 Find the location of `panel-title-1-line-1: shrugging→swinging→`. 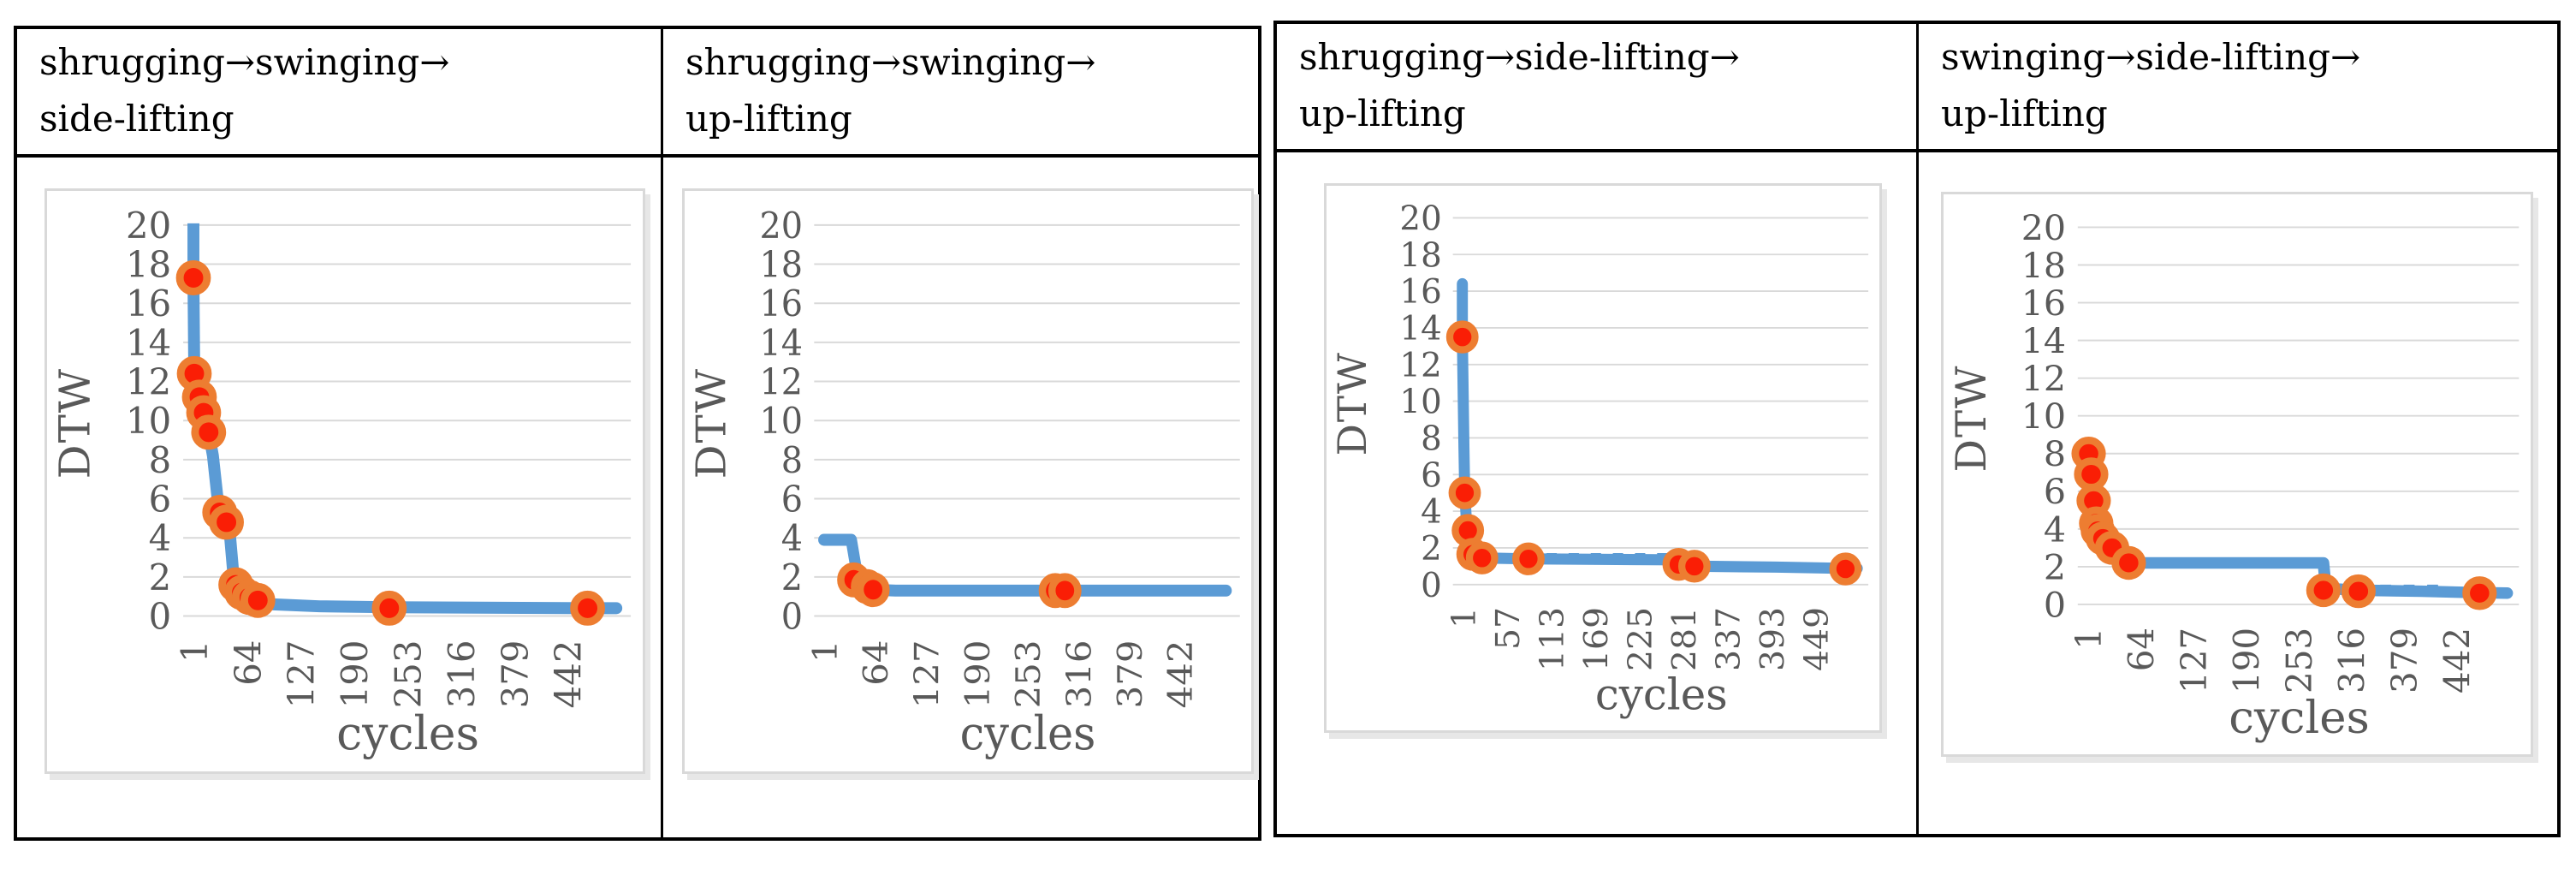

panel-title-1-line-1: shrugging→swinging→ is located at coordinates (244, 62).